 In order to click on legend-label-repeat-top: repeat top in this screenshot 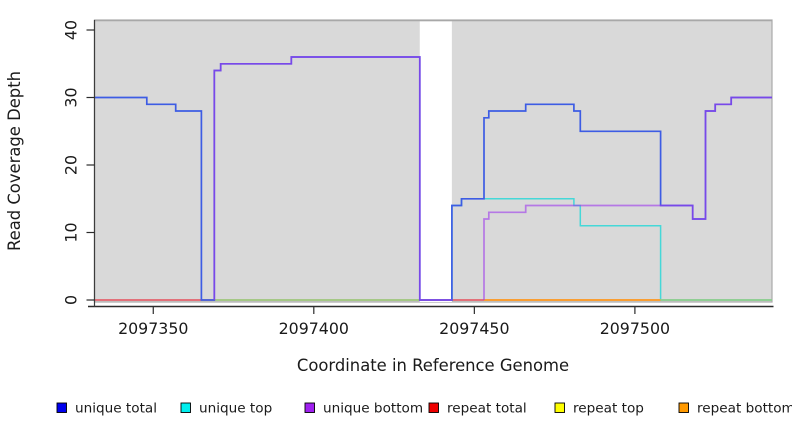, I will do `click(608, 409)`.